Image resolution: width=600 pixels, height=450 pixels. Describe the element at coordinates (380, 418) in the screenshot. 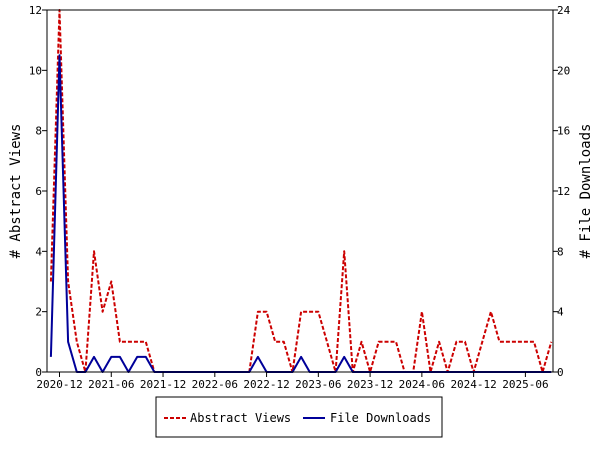

I see `legend-label-file-downloads: File Downloads` at that location.